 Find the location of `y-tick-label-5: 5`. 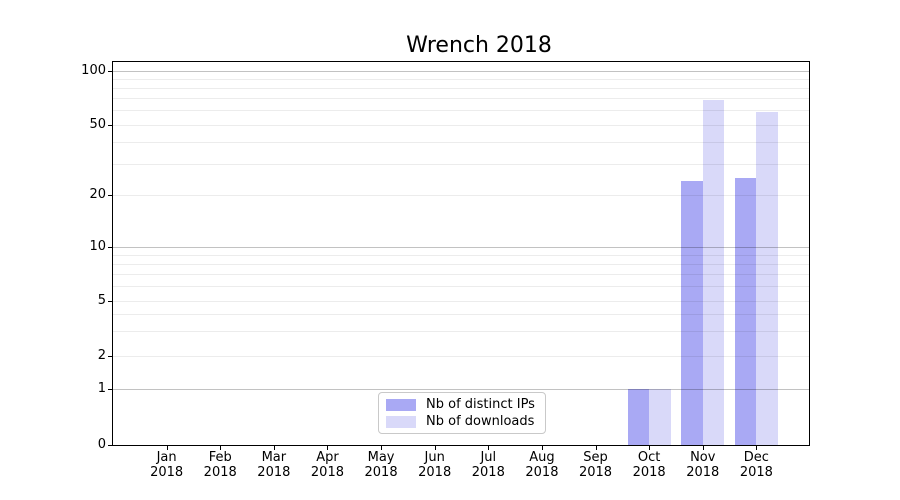

y-tick-label-5: 5 is located at coordinates (101, 300).